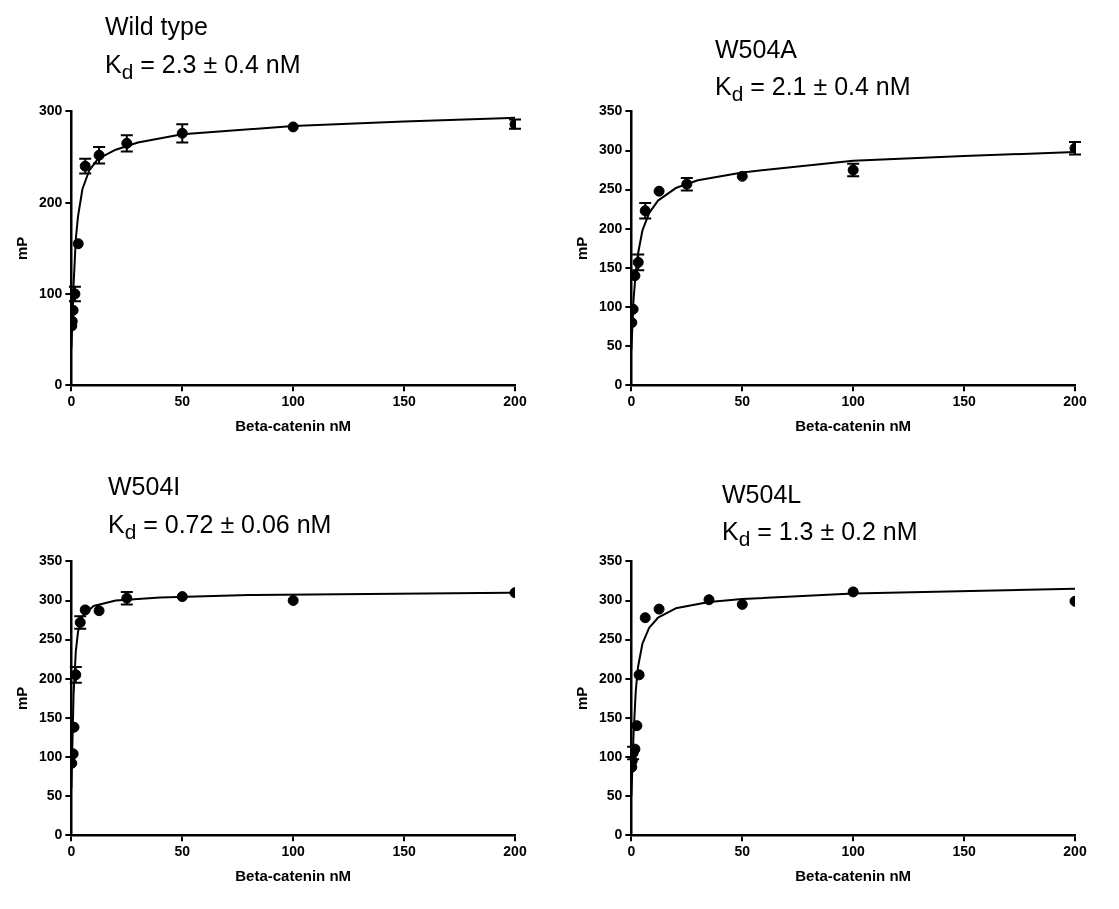 This screenshot has width=1119, height=909. Describe the element at coordinates (756, 49) in the screenshot. I see `chart-title: W504A` at that location.